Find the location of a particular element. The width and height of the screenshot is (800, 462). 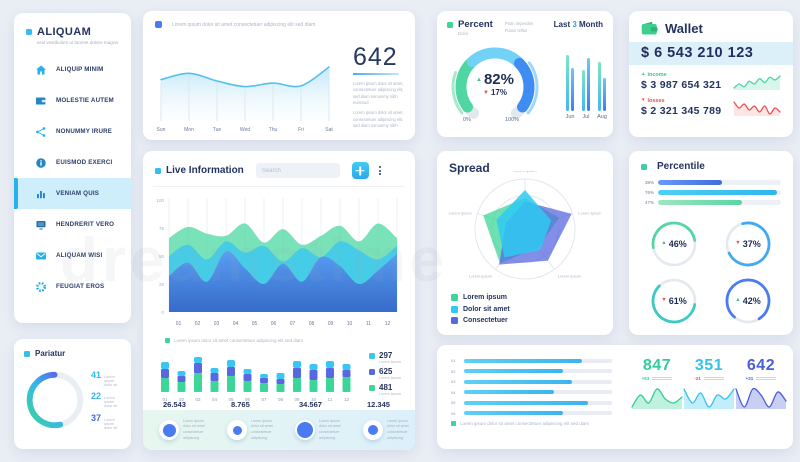

svg-text: 12 is located at coordinates (388, 324).